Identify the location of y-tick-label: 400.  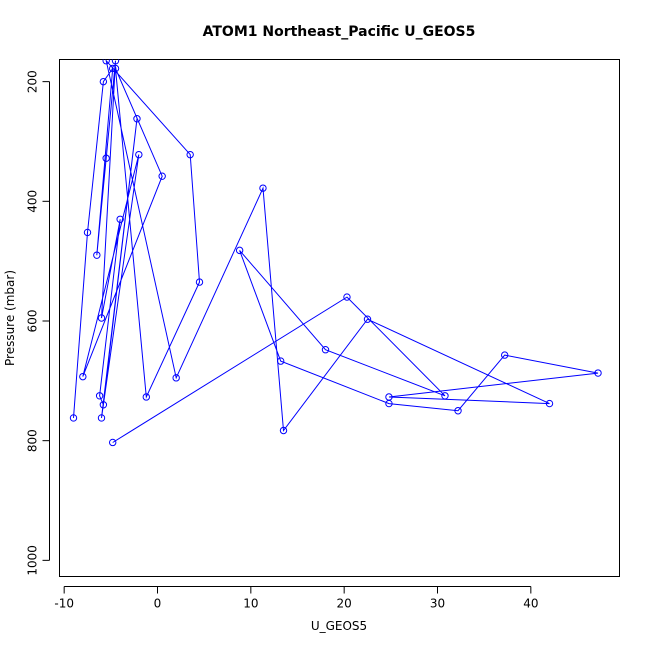
(33, 201).